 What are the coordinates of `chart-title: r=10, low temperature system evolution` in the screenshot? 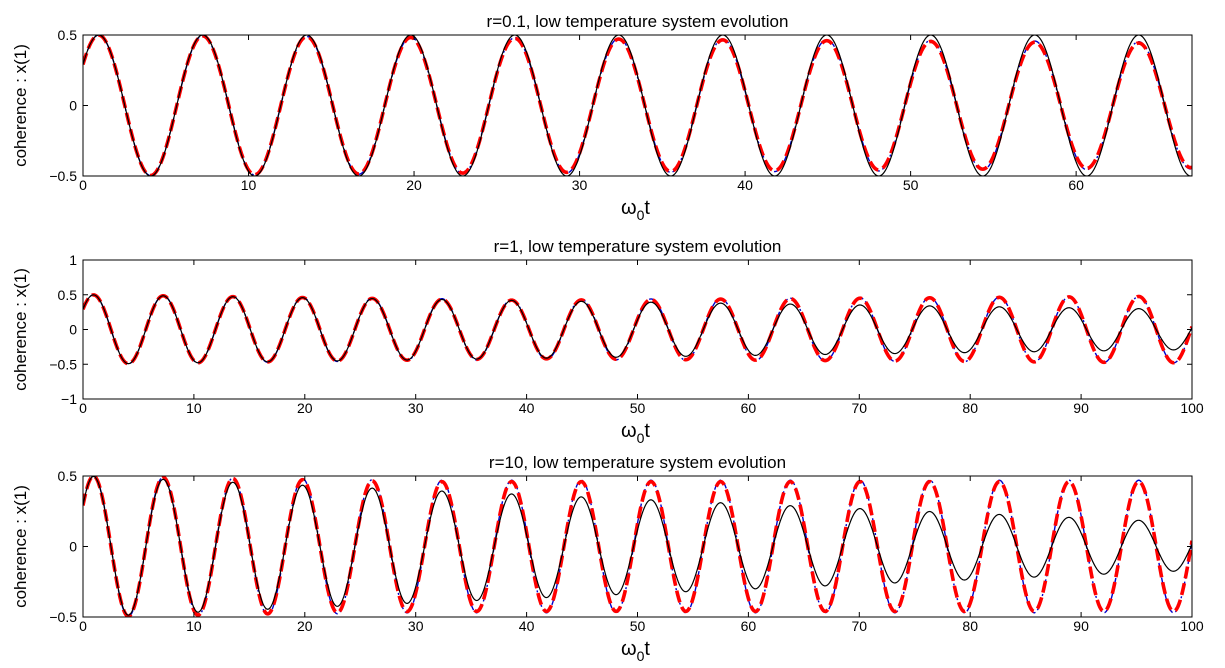 It's located at (637, 462).